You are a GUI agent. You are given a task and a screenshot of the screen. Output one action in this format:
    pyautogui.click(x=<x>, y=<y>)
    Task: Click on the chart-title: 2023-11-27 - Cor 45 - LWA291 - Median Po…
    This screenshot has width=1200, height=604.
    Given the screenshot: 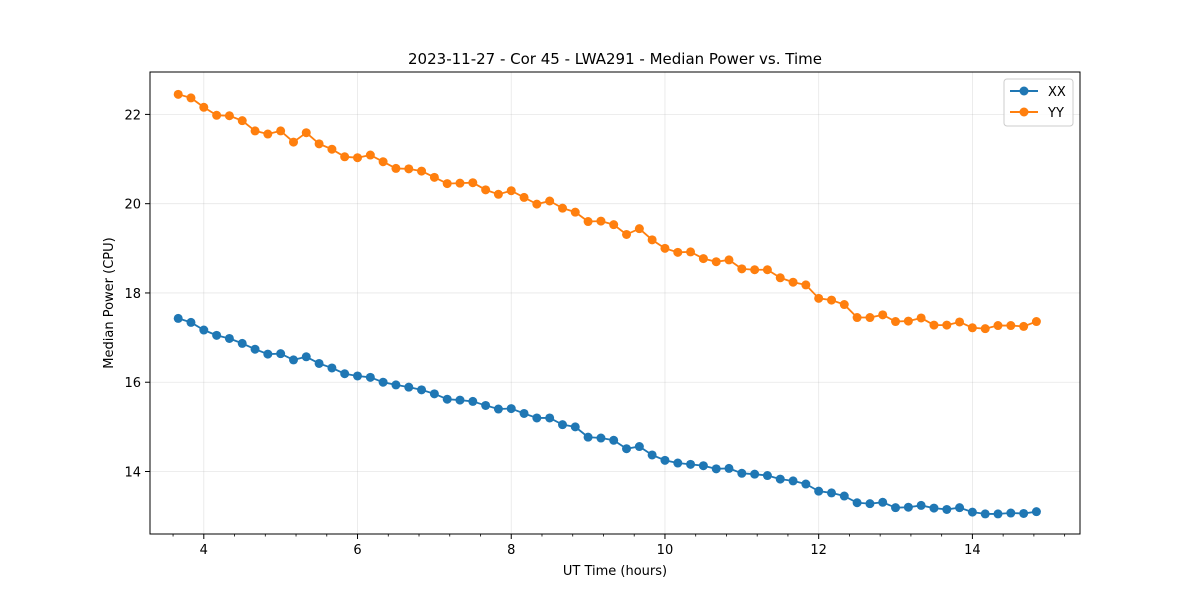 What is the action you would take?
    pyautogui.click(x=615, y=59)
    